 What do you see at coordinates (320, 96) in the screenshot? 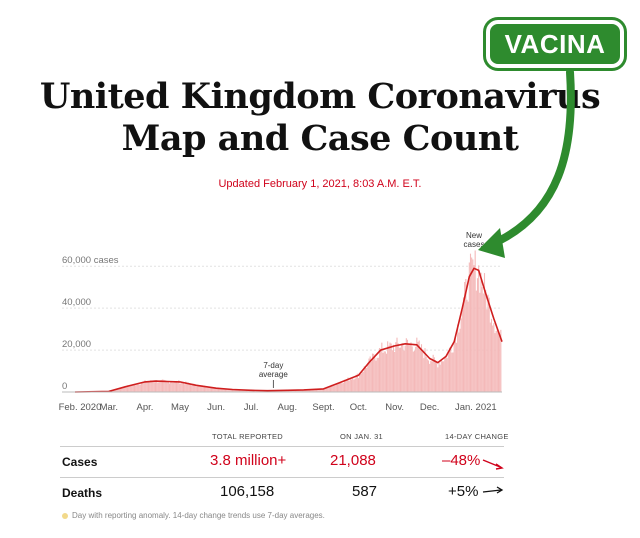
I see `page-title-line-1: United Kingdom Coronavirus` at bounding box center [320, 96].